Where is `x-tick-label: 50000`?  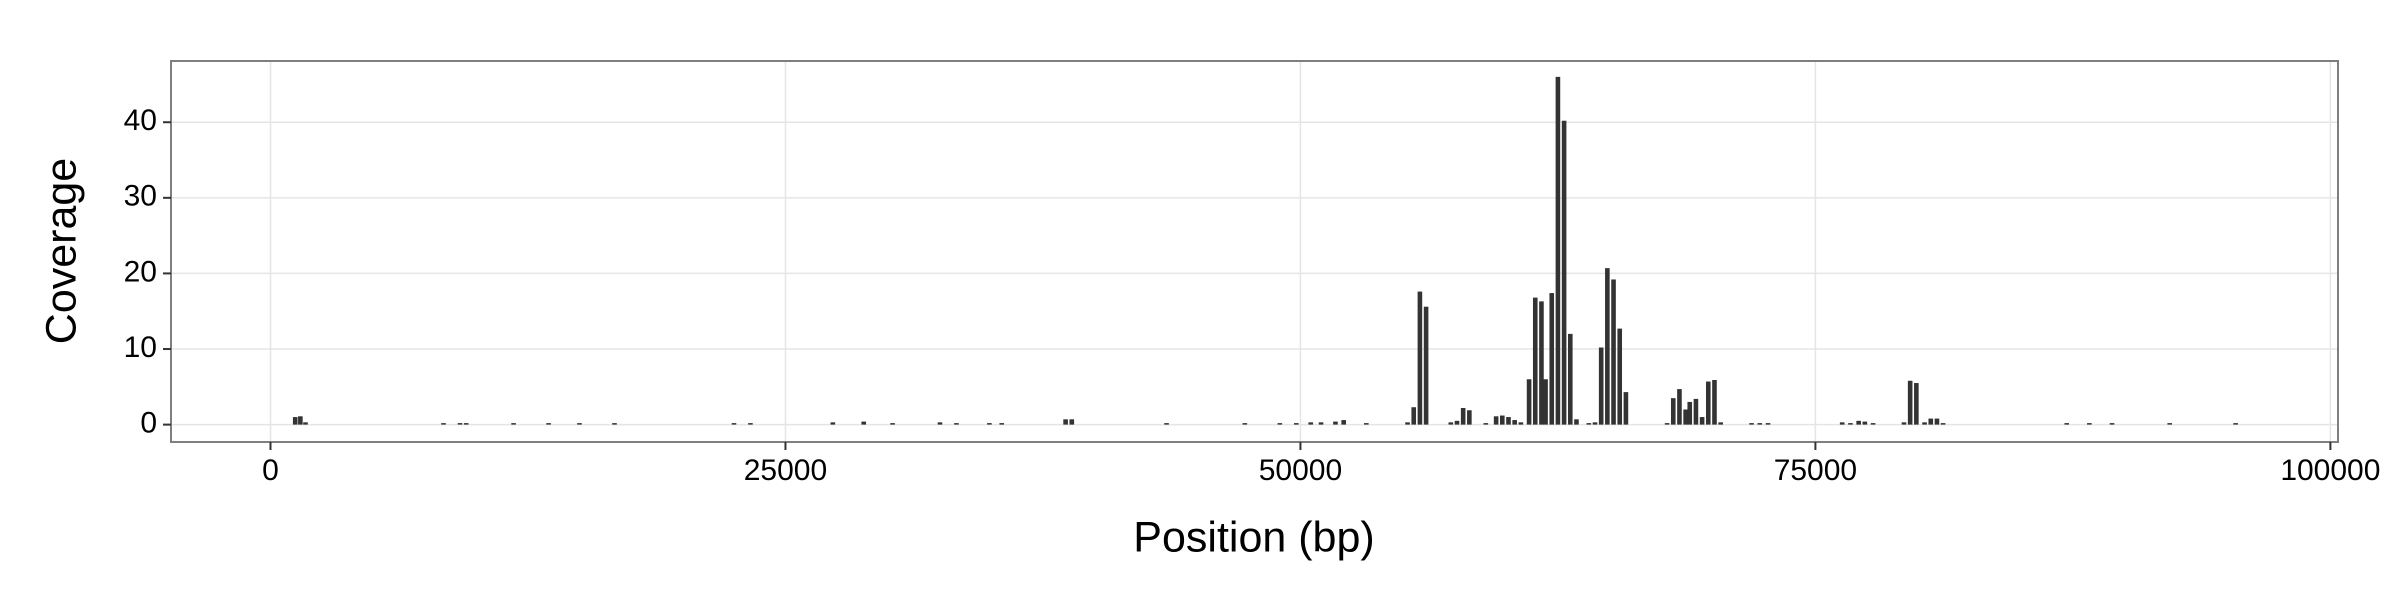 x-tick-label: 50000 is located at coordinates (1300, 470).